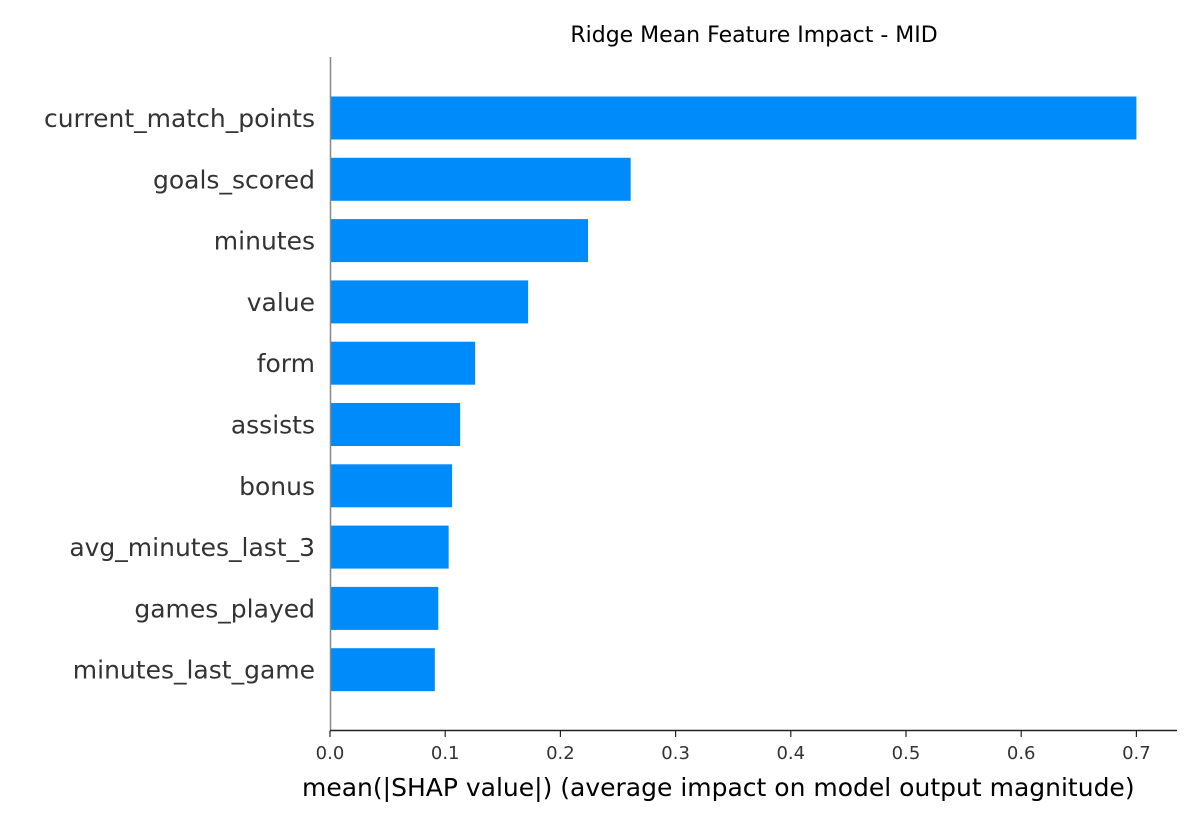 Image resolution: width=1200 pixels, height=825 pixels. Describe the element at coordinates (560, 753) in the screenshot. I see `x-tick-label: 0.2` at that location.